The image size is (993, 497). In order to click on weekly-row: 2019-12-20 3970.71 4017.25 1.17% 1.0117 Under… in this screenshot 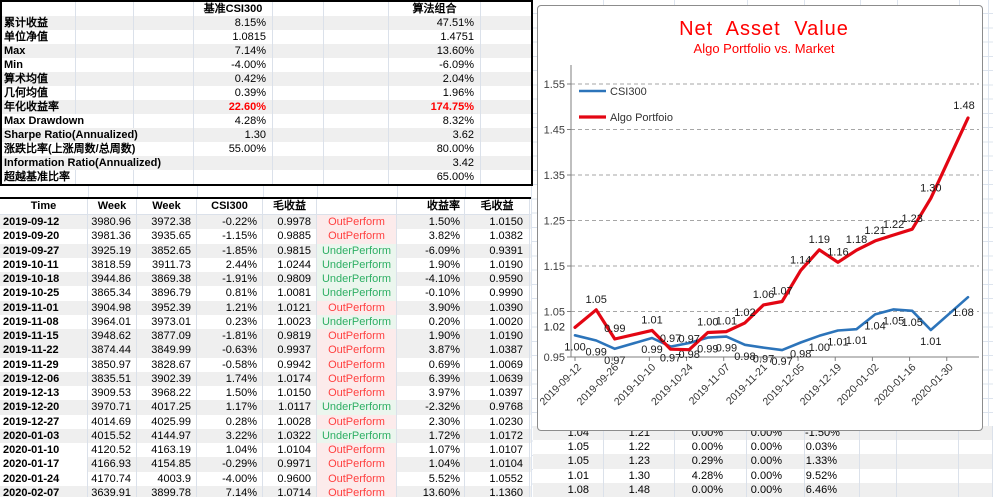, I will do `click(265, 407)`.